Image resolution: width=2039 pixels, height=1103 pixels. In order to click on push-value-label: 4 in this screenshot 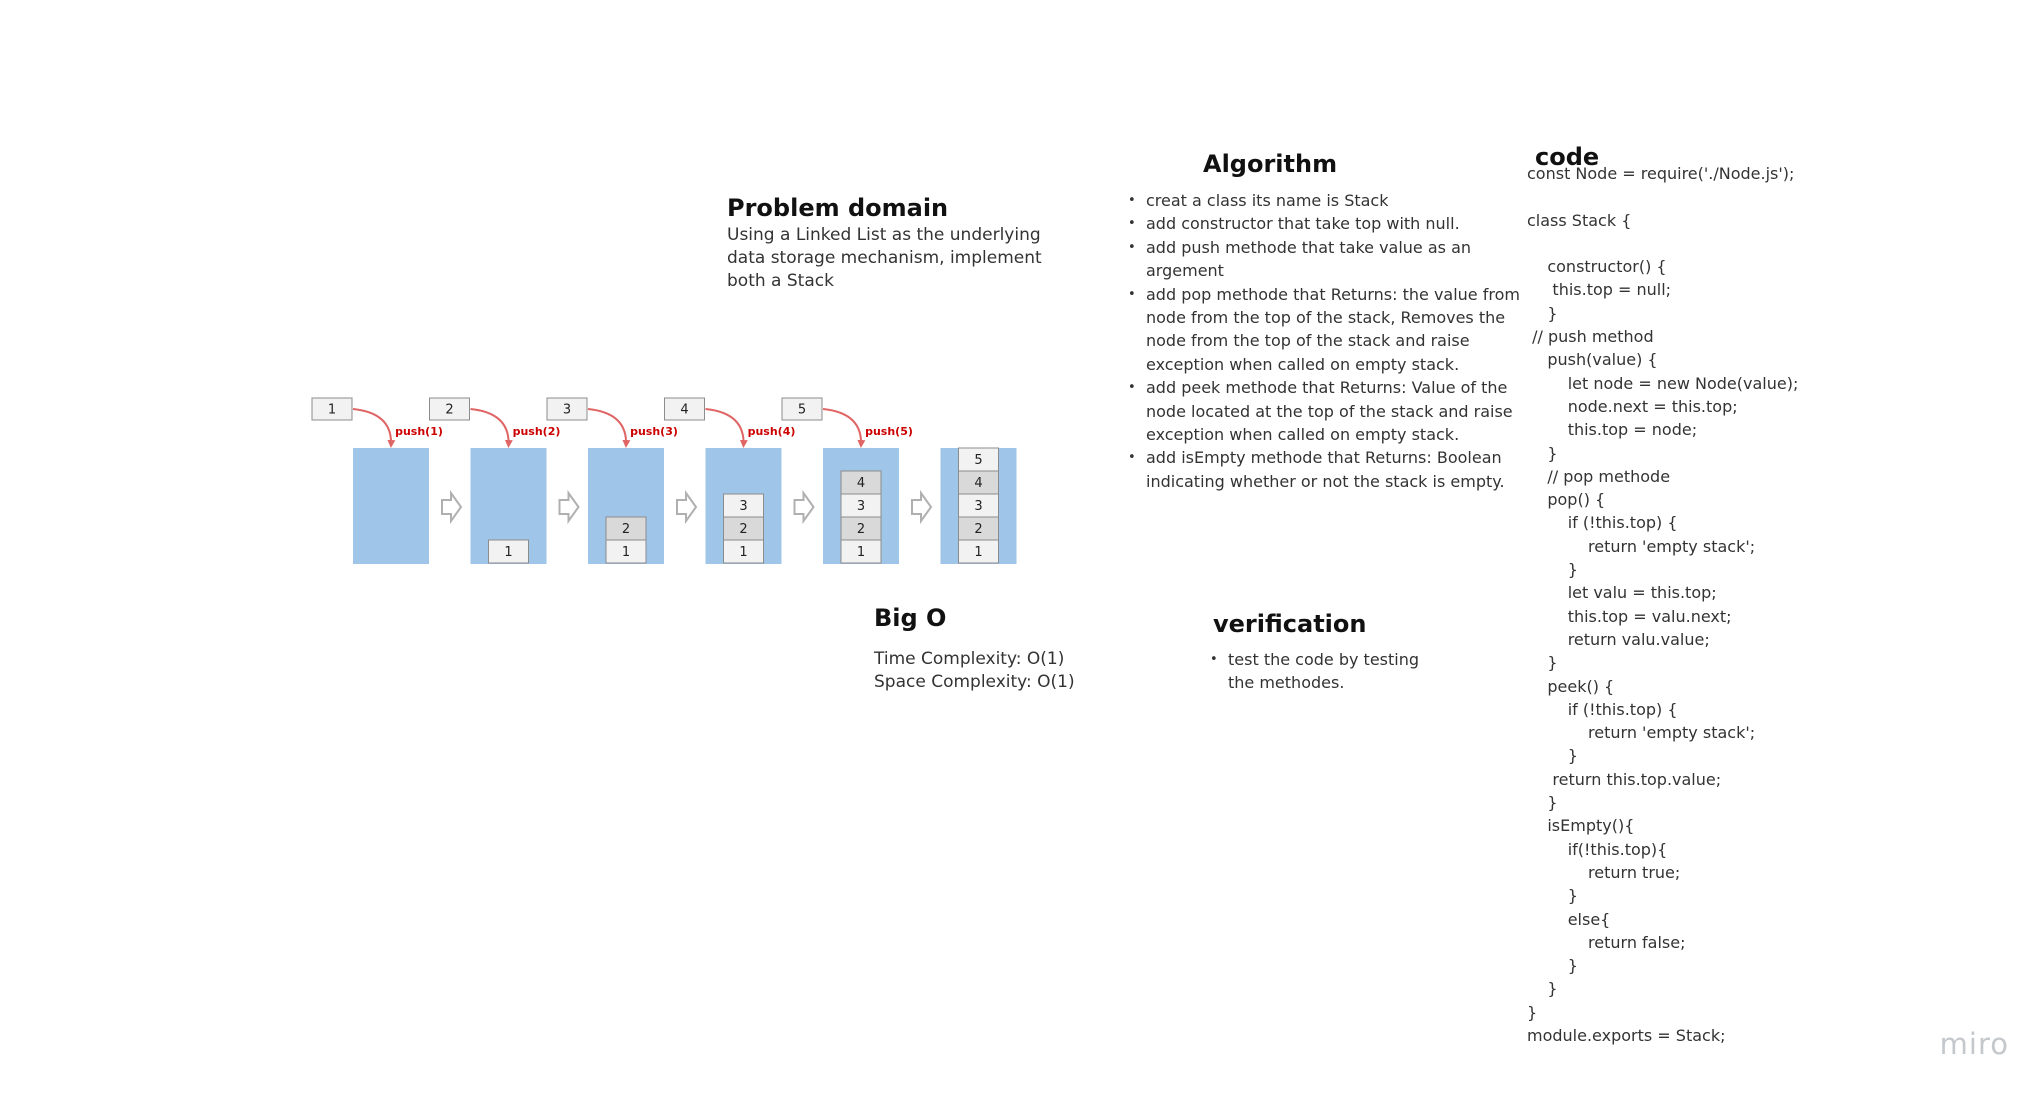, I will do `click(684, 410)`.